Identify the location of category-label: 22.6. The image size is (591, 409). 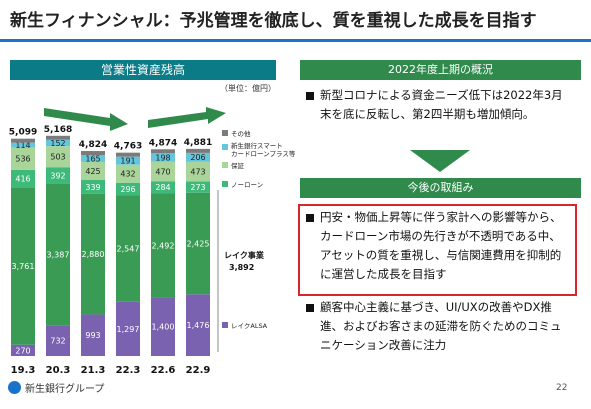
(163, 370).